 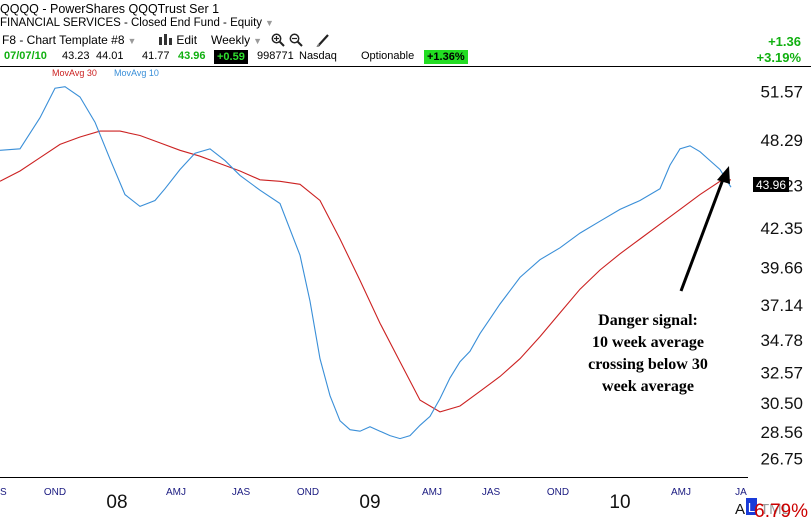 What do you see at coordinates (110, 9) in the screenshot?
I see `security-title: QQQQ - PowerShares QQQTrust Ser 1` at bounding box center [110, 9].